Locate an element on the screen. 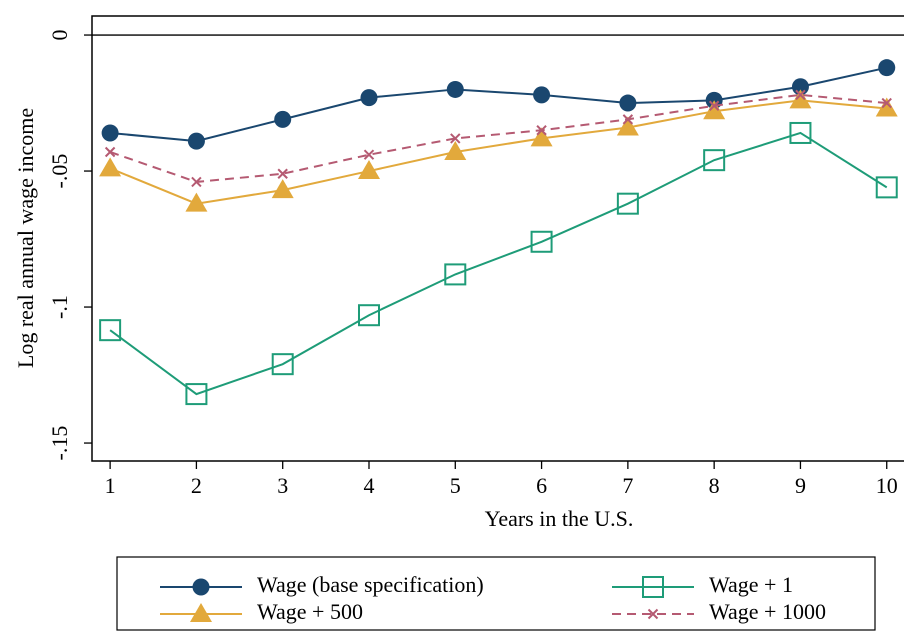 The image size is (904, 644). y-tick-label: -.05 is located at coordinates (59, 171).